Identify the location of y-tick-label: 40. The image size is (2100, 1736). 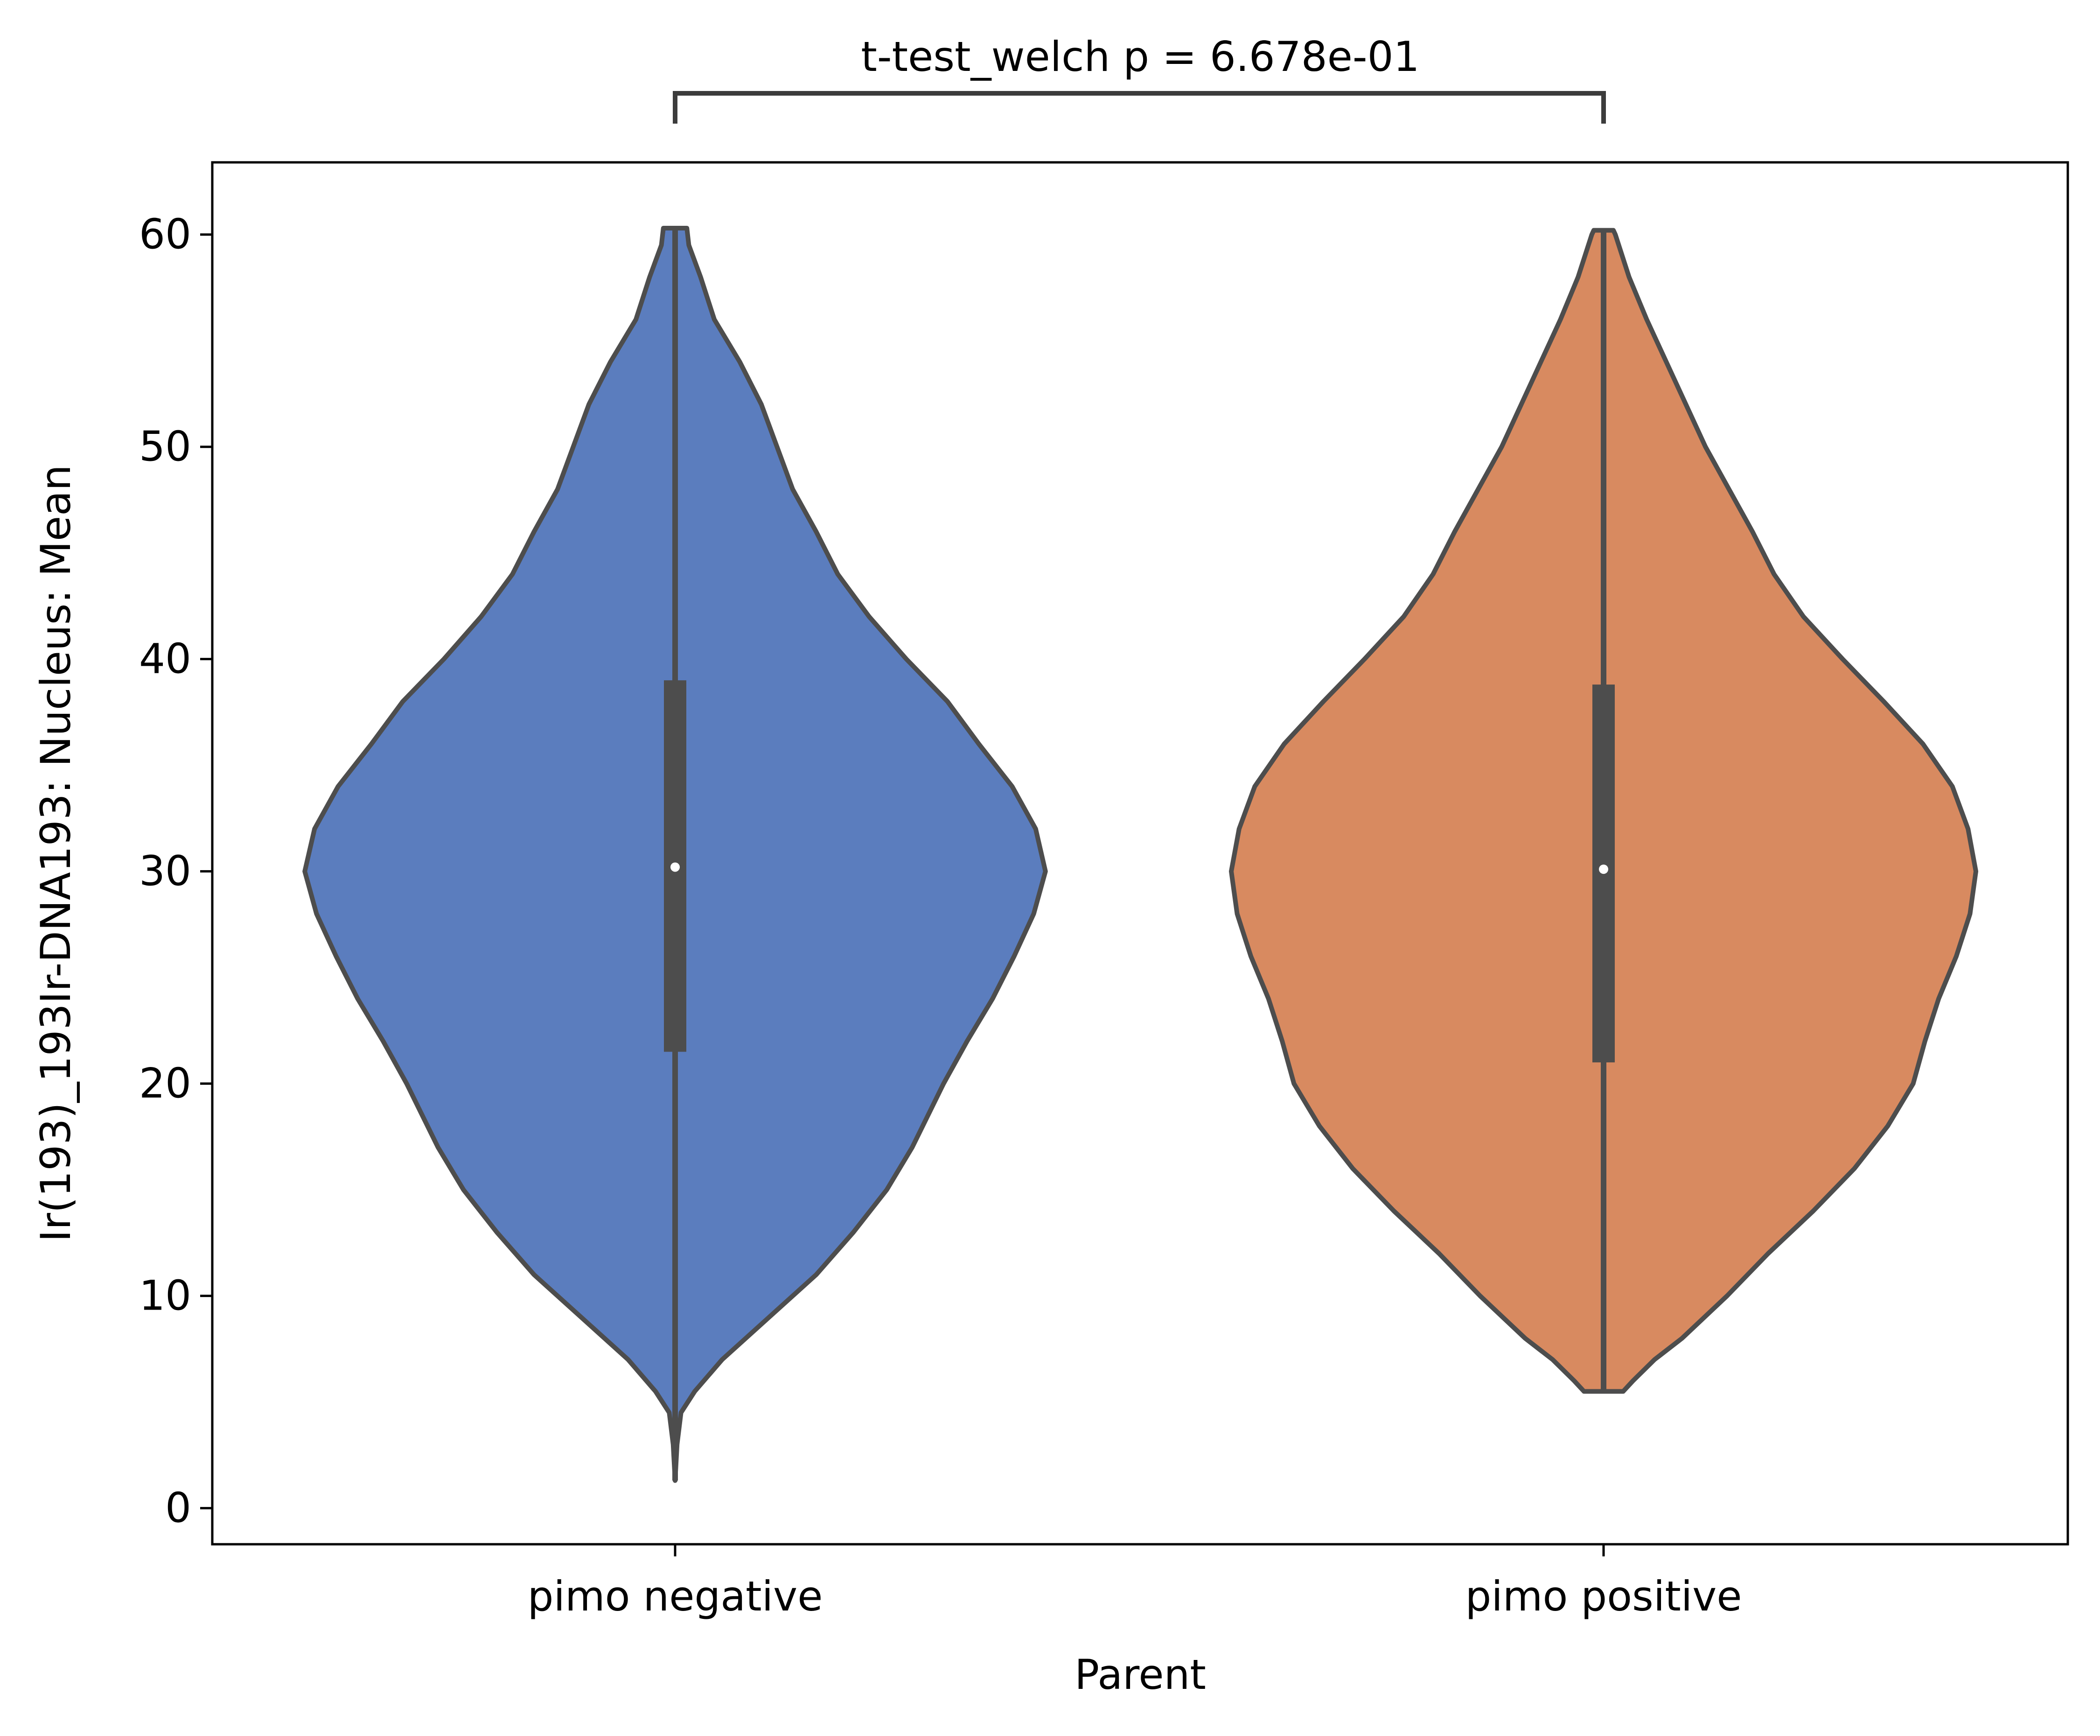
(165, 659).